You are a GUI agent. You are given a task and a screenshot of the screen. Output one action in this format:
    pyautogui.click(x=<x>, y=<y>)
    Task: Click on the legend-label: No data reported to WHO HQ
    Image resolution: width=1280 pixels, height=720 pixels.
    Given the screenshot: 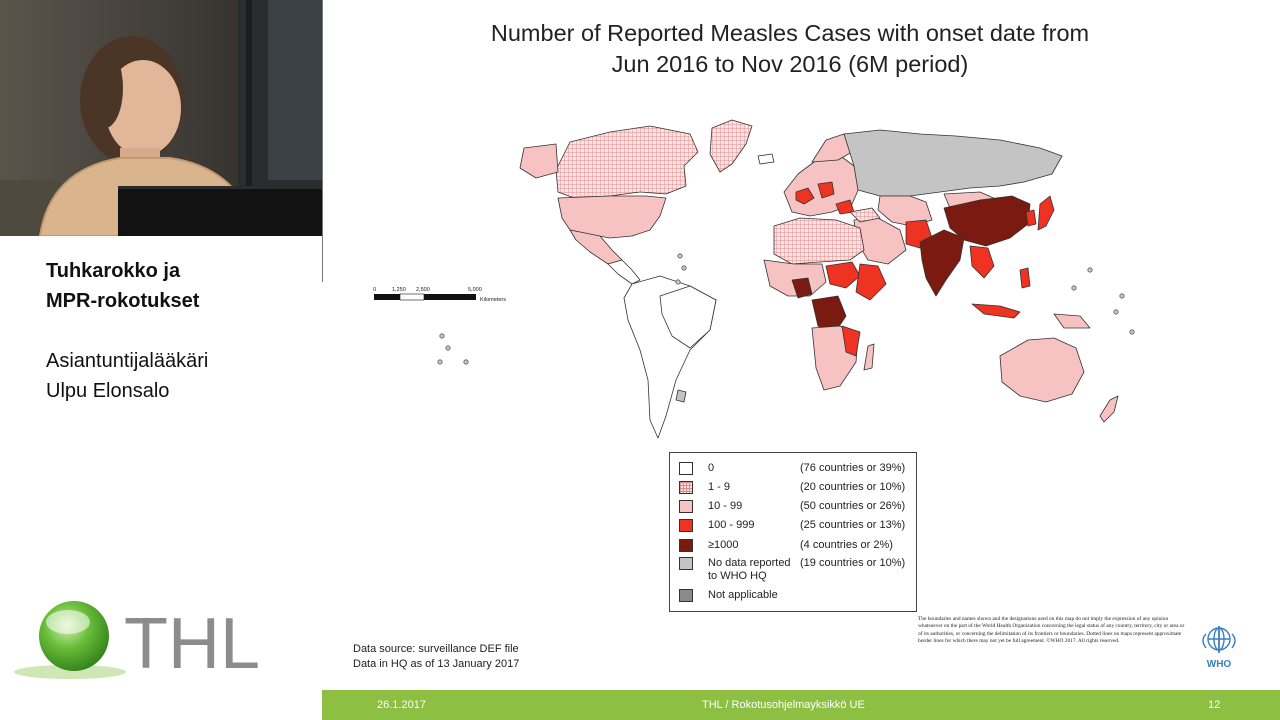 What is the action you would take?
    pyautogui.click(x=749, y=569)
    